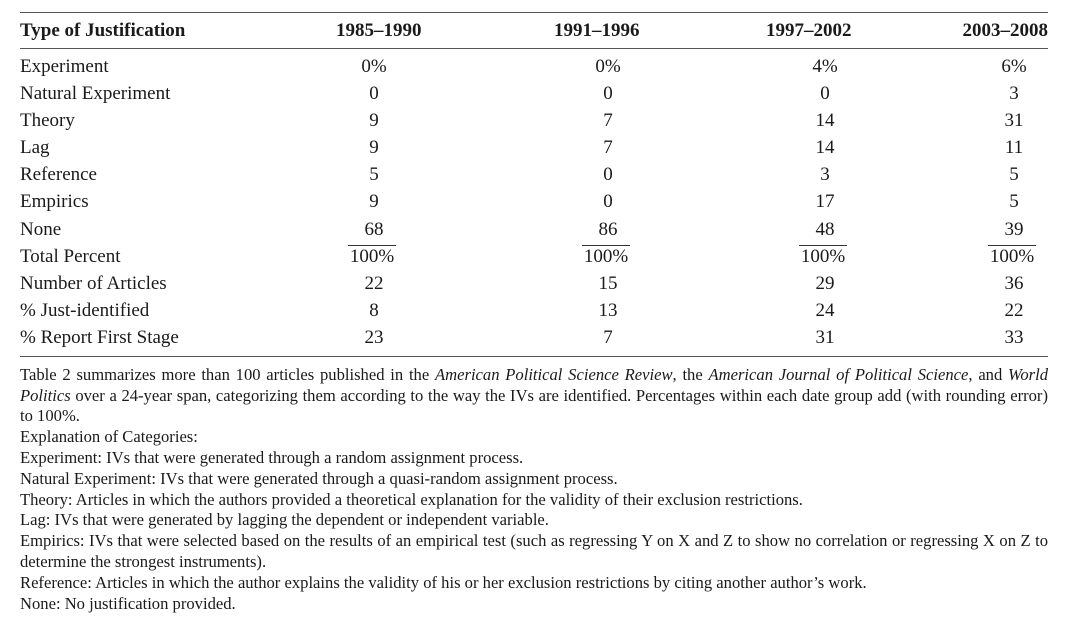 Image resolution: width=1080 pixels, height=625 pixels. What do you see at coordinates (975, 229) in the screenshot?
I see `table-cell: 39` at bounding box center [975, 229].